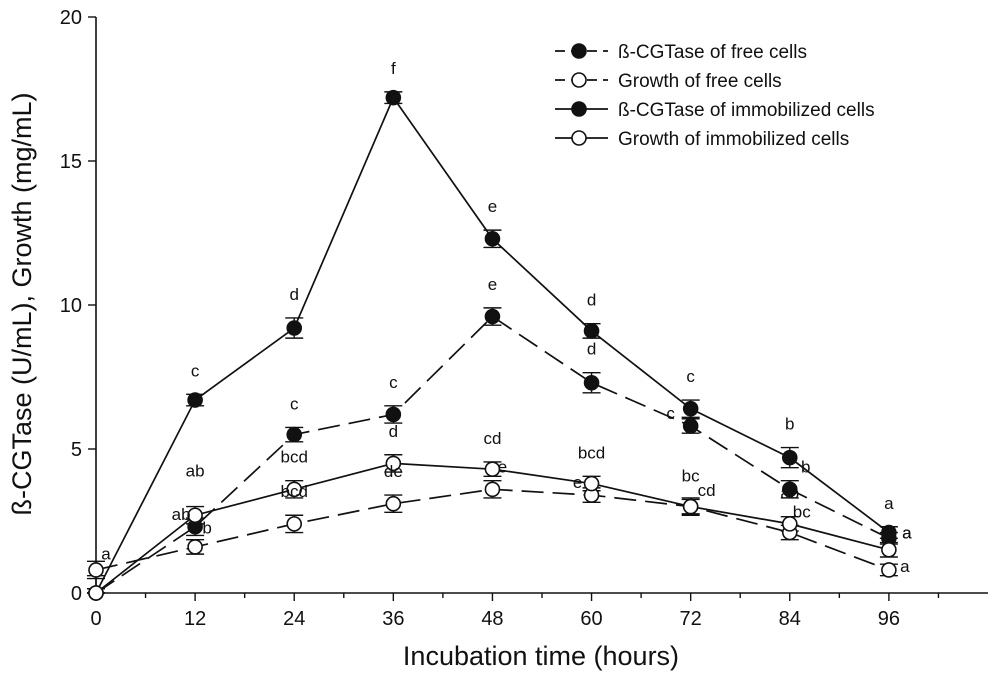 The image size is (992, 678). Describe the element at coordinates (700, 81) in the screenshot. I see `legend-label: Growth of free cells` at that location.